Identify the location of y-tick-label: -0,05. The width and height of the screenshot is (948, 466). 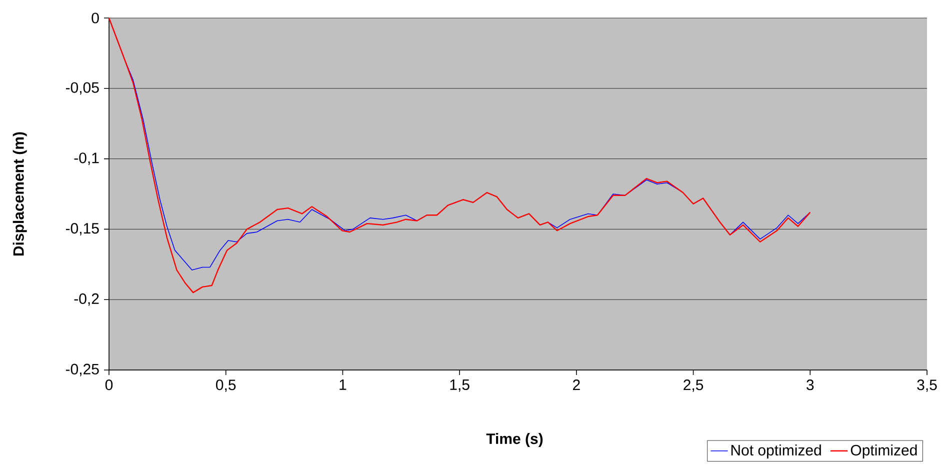
(82, 88).